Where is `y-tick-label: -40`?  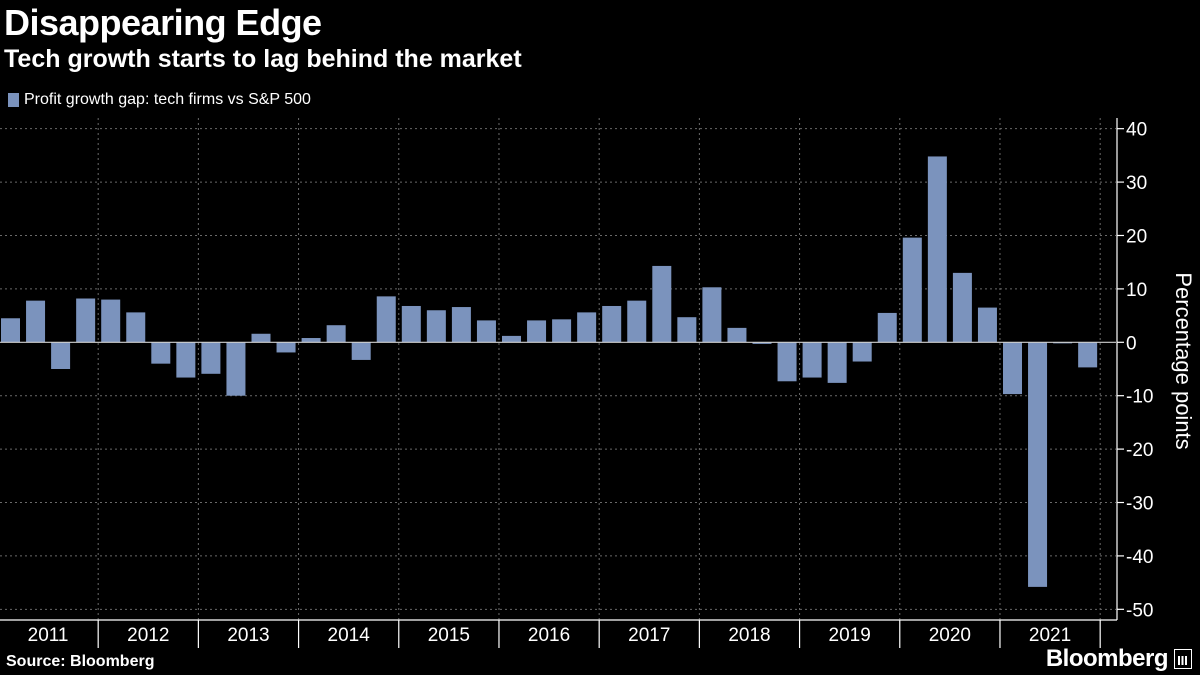 y-tick-label: -40 is located at coordinates (1139, 557).